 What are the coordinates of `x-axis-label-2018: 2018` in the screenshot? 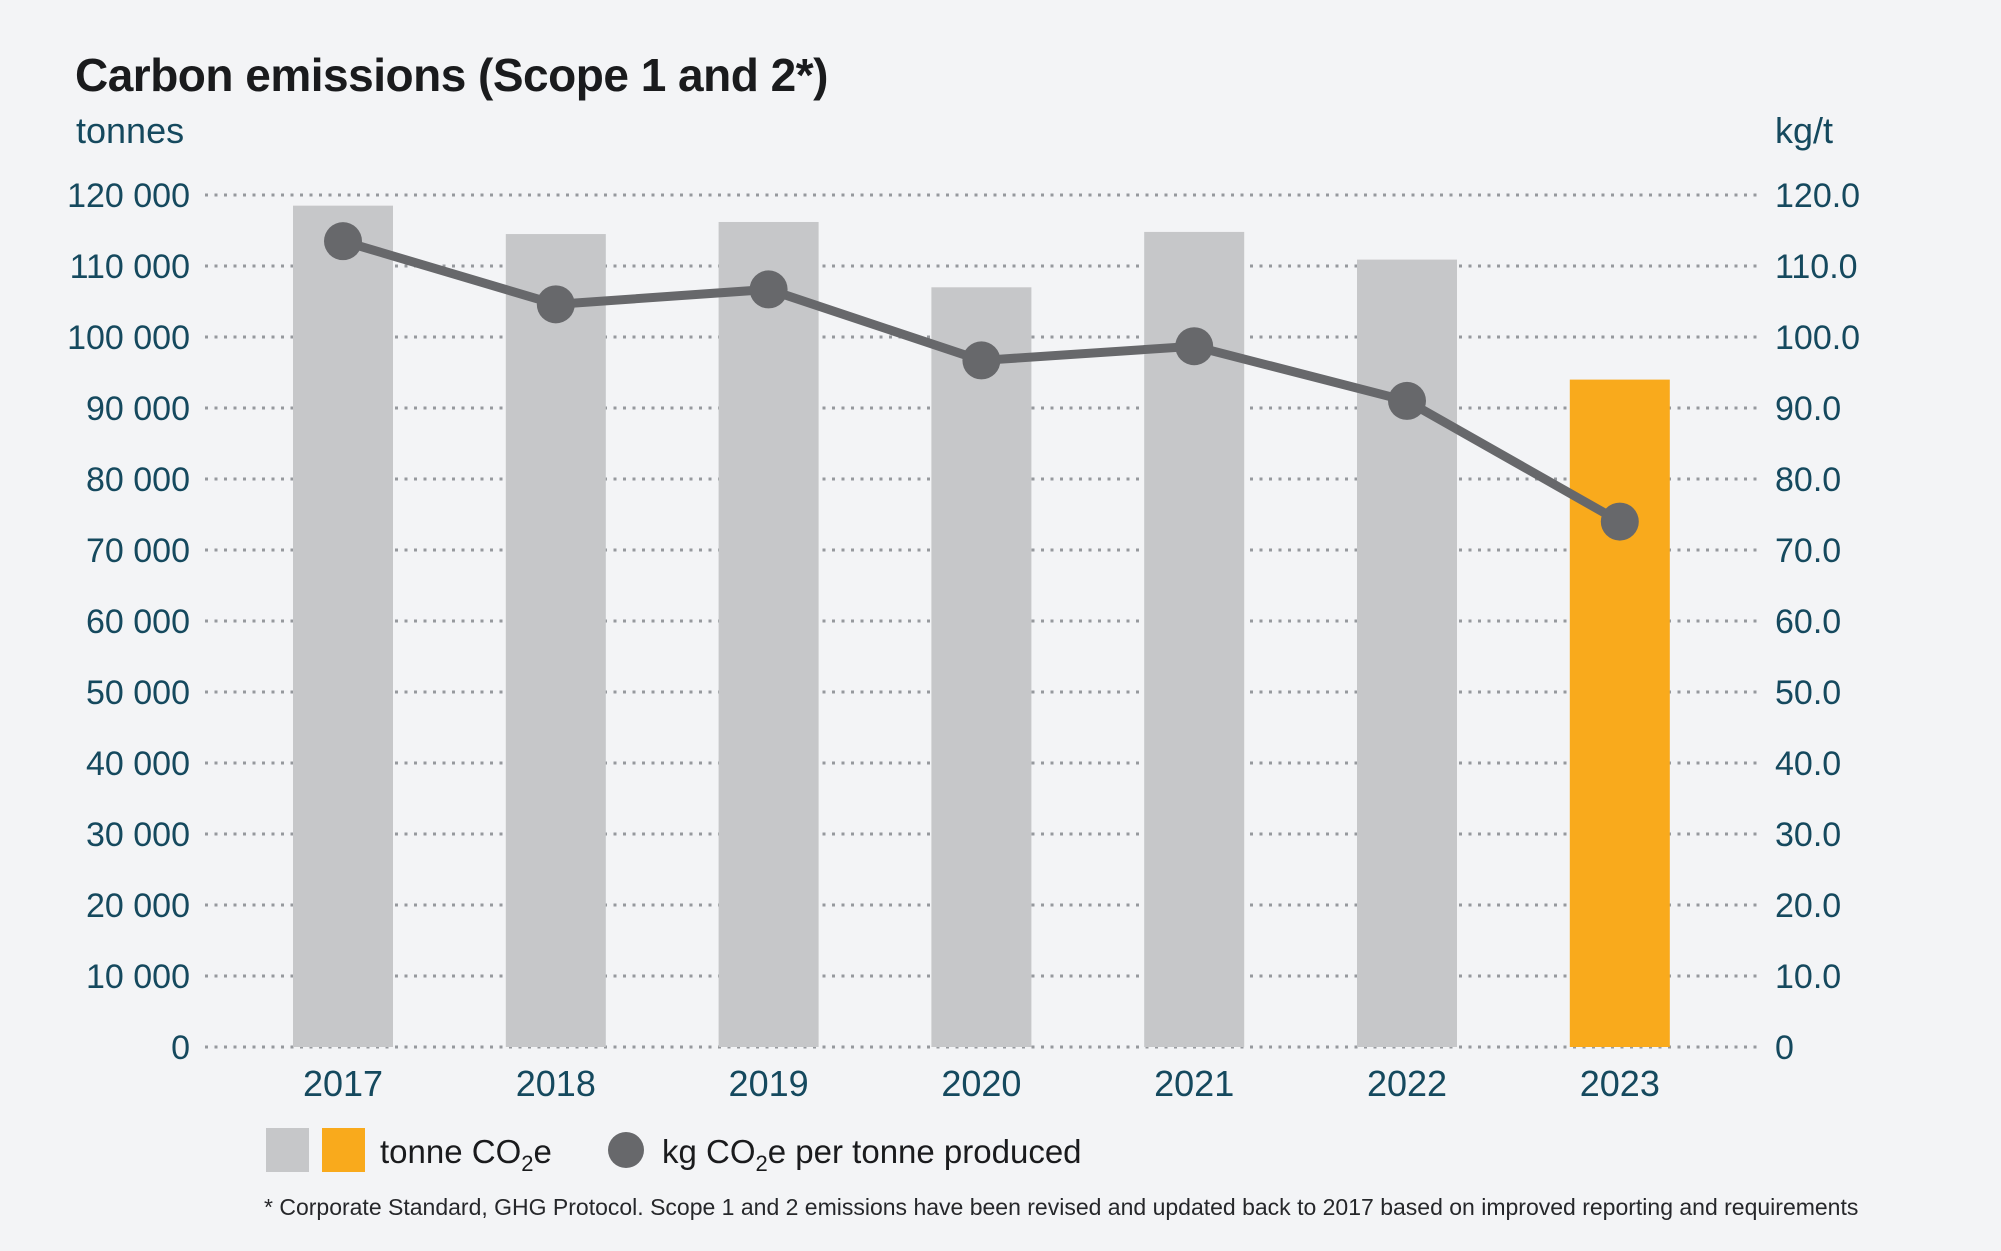 It's located at (556, 1083).